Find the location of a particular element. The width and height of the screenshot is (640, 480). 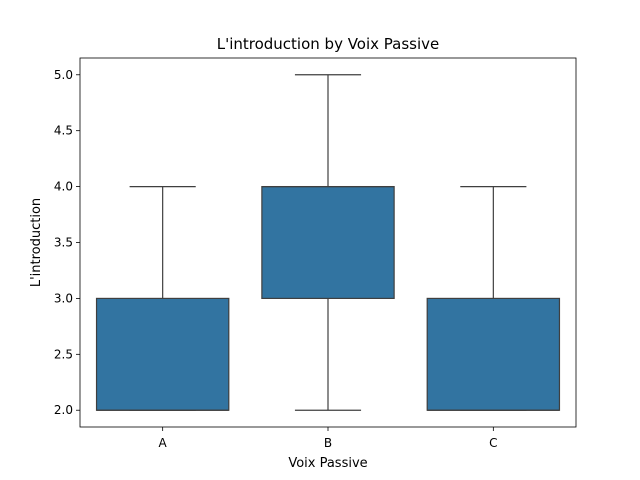

y-axis-label: L'introduction is located at coordinates (36, 242).